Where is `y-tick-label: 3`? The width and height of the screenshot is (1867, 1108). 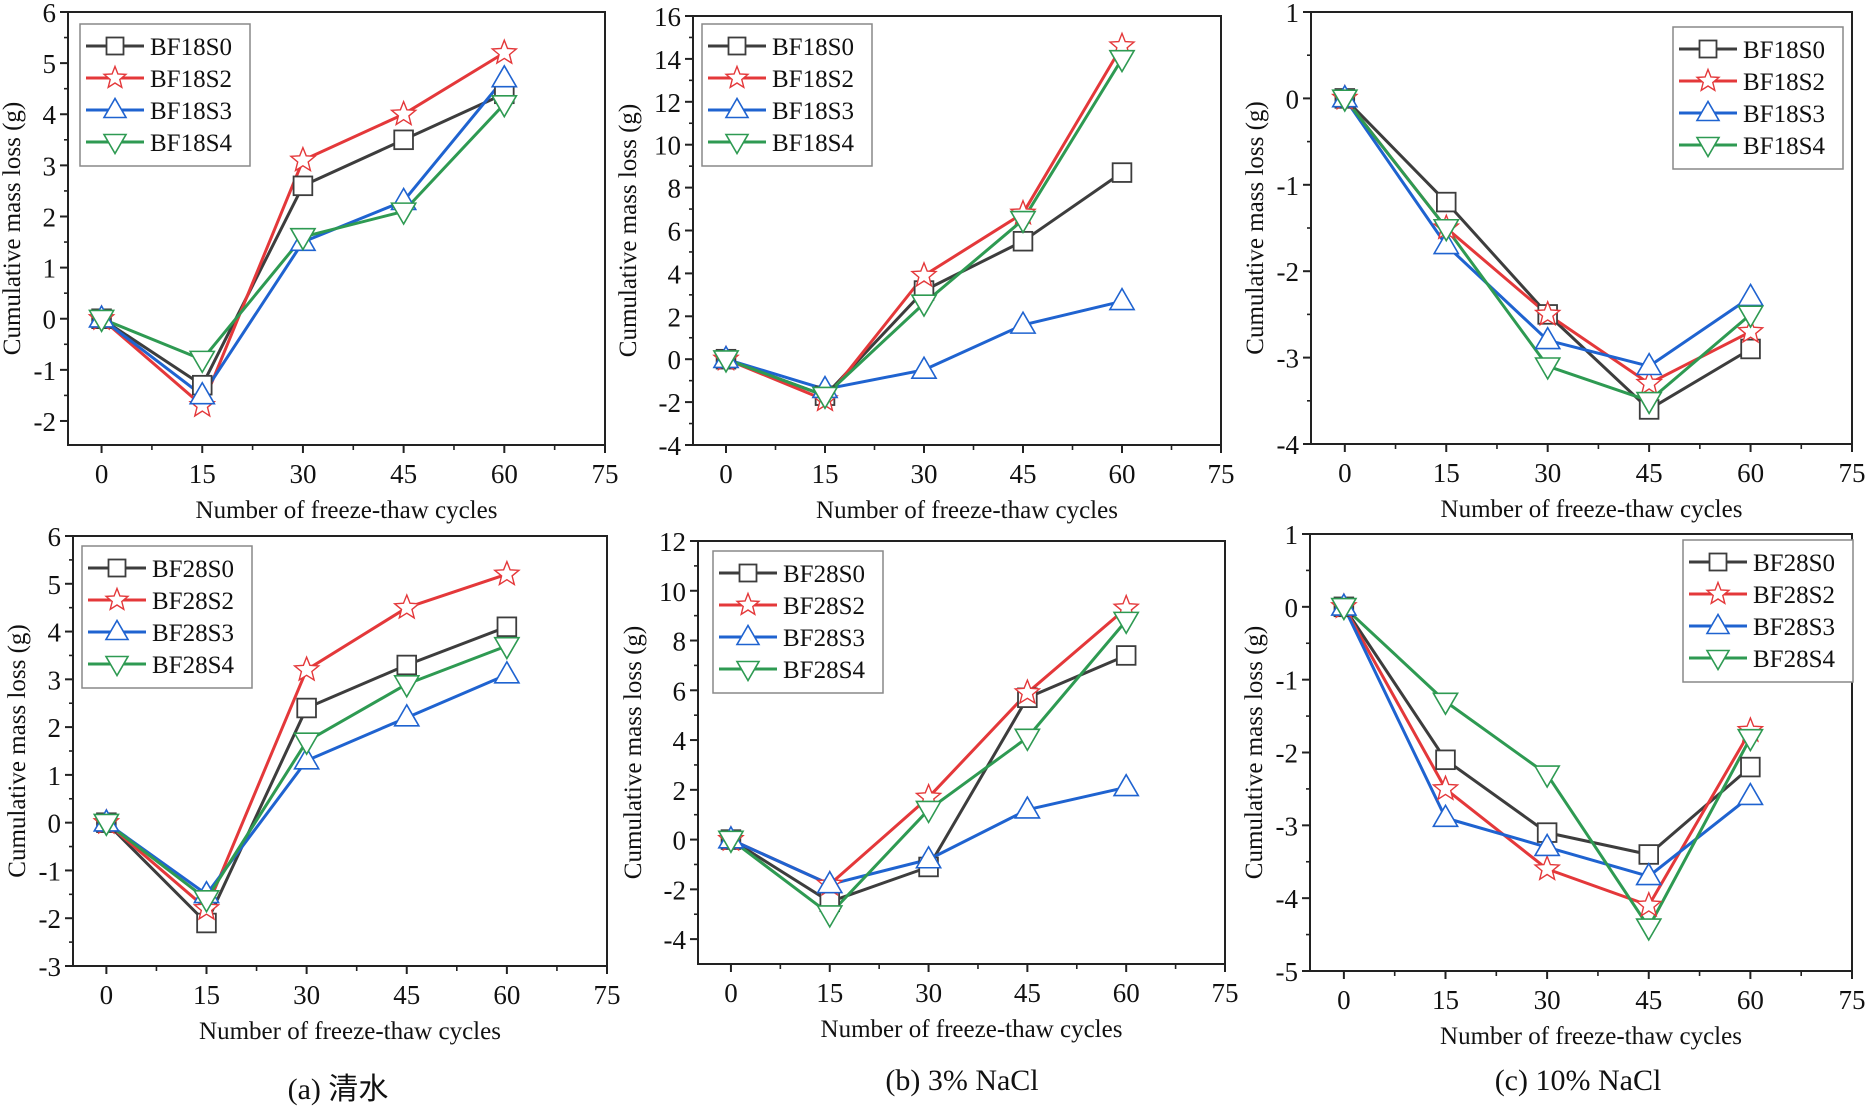
y-tick-label: 3 is located at coordinates (55, 680).